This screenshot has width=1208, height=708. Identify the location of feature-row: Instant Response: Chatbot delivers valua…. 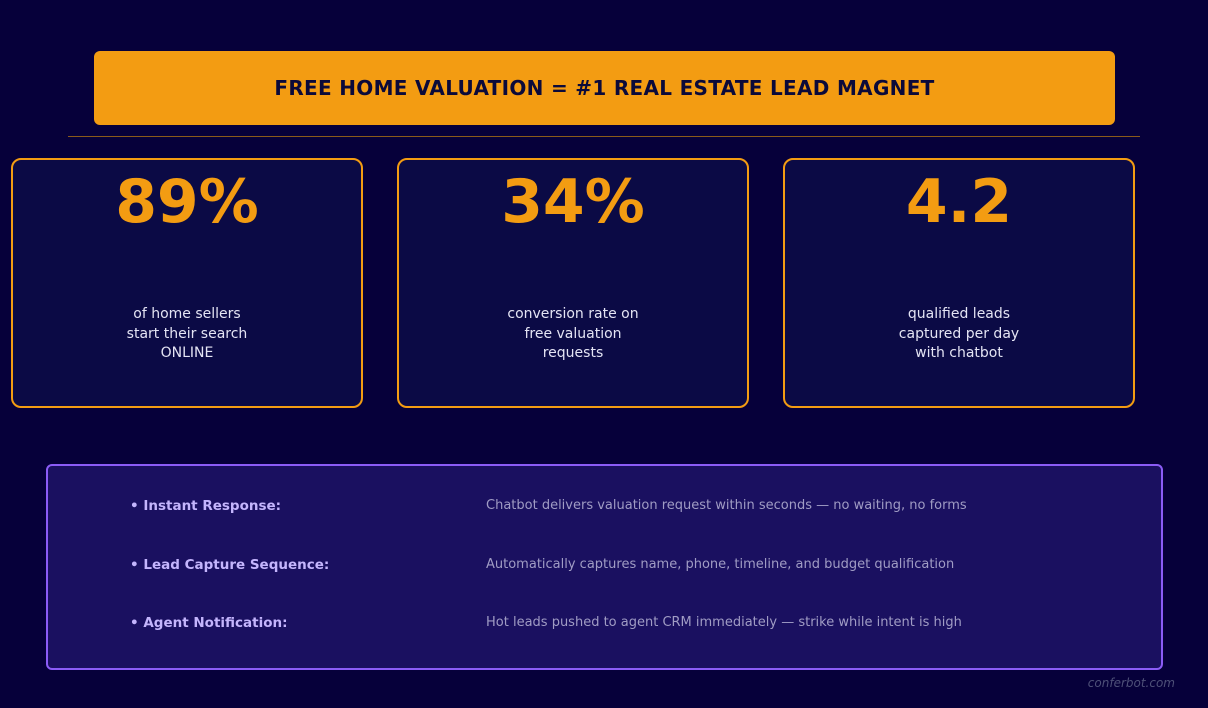
(604, 506).